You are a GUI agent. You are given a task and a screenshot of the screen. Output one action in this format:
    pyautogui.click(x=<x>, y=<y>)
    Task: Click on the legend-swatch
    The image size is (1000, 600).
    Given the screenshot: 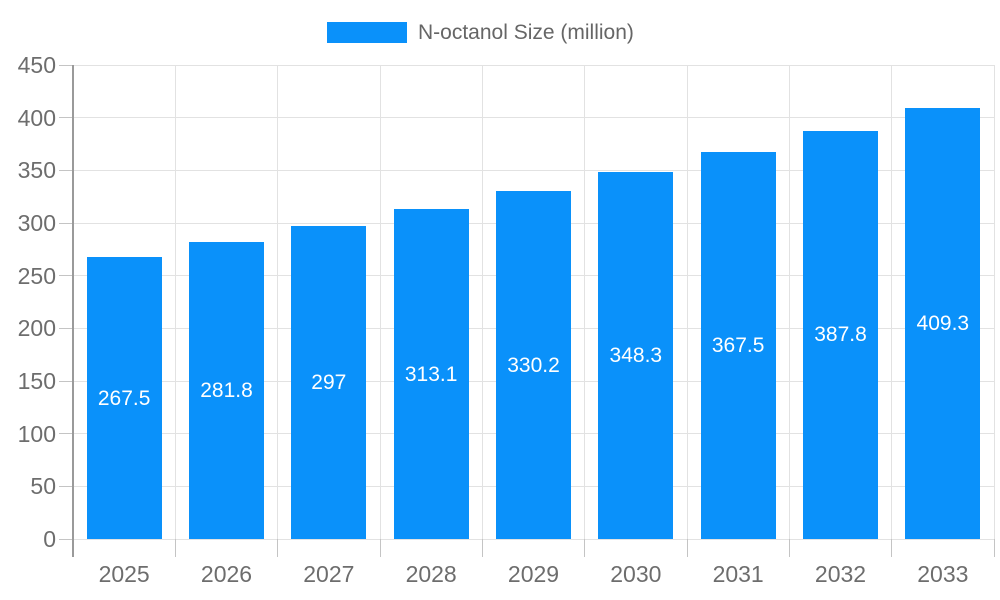 What is the action you would take?
    pyautogui.click(x=367, y=32)
    